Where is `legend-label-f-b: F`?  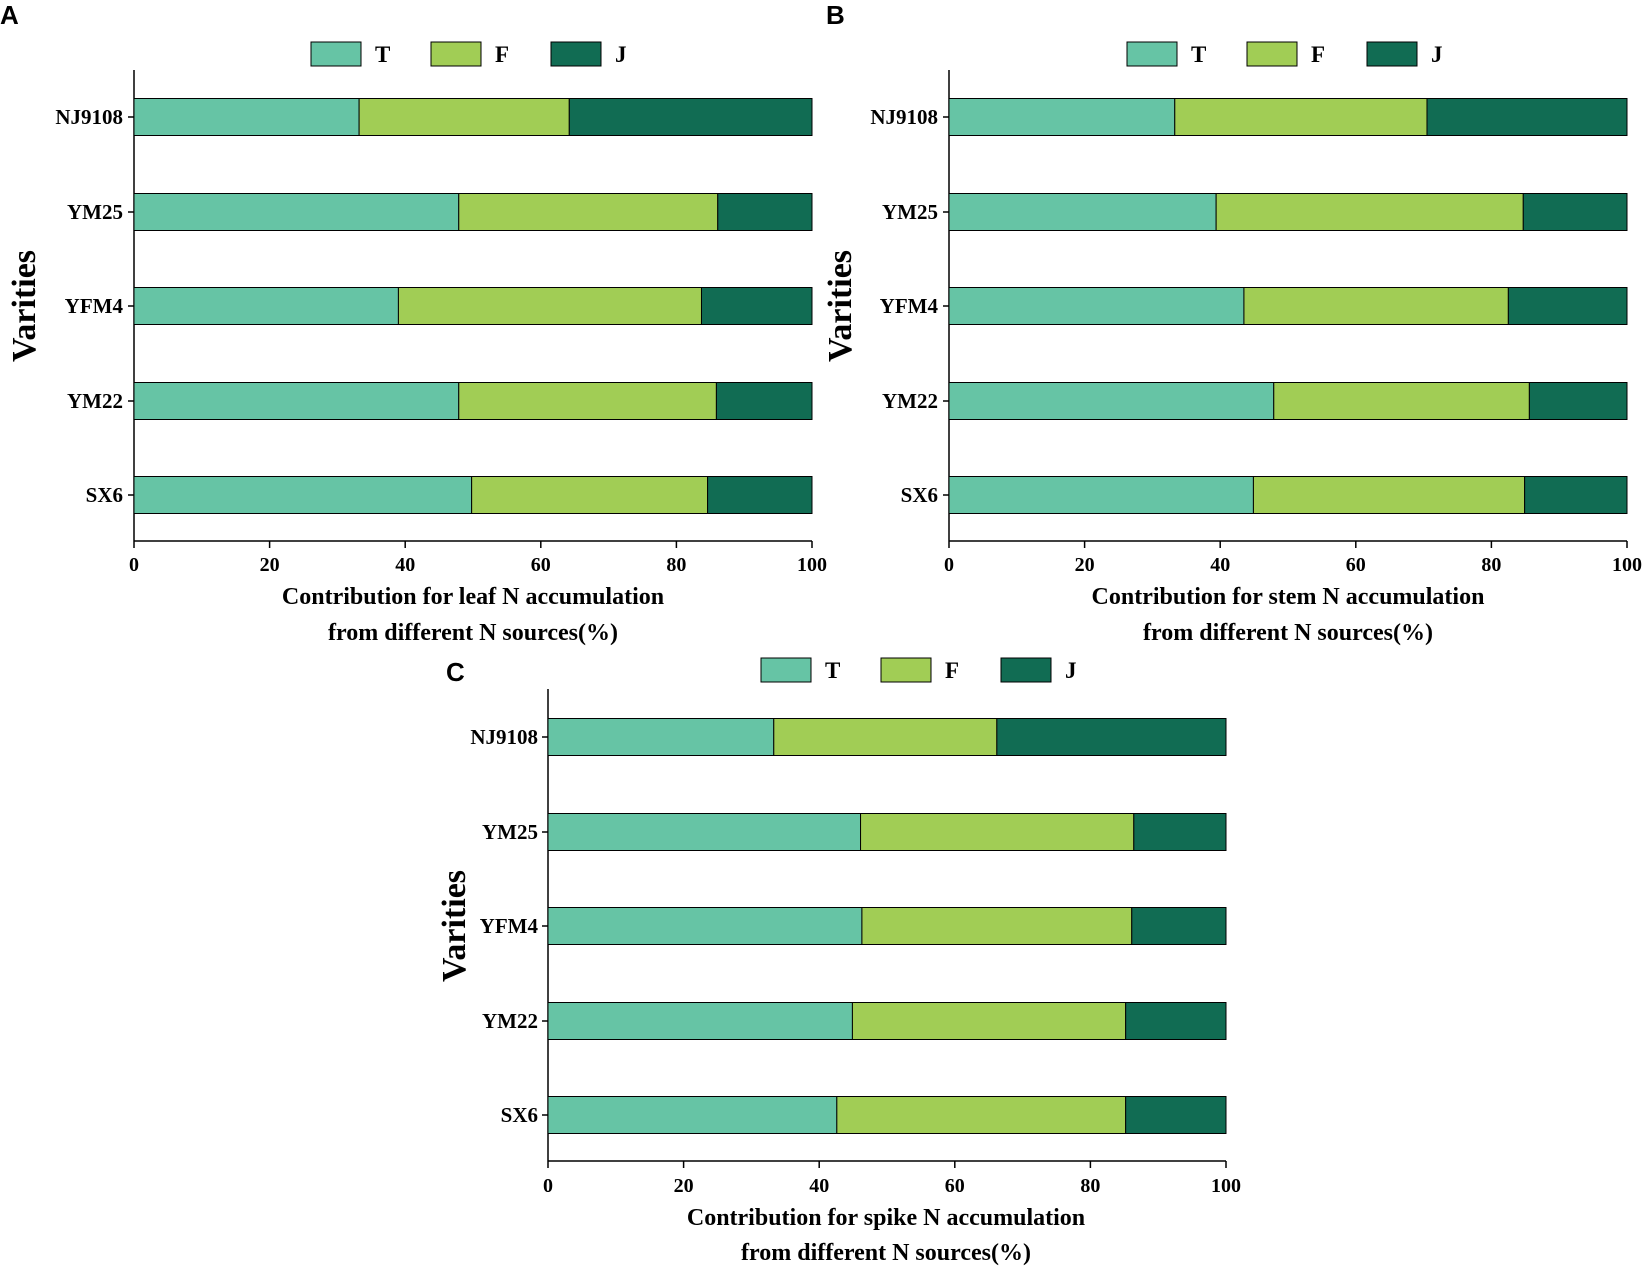
legend-label-f-b: F is located at coordinates (1318, 54).